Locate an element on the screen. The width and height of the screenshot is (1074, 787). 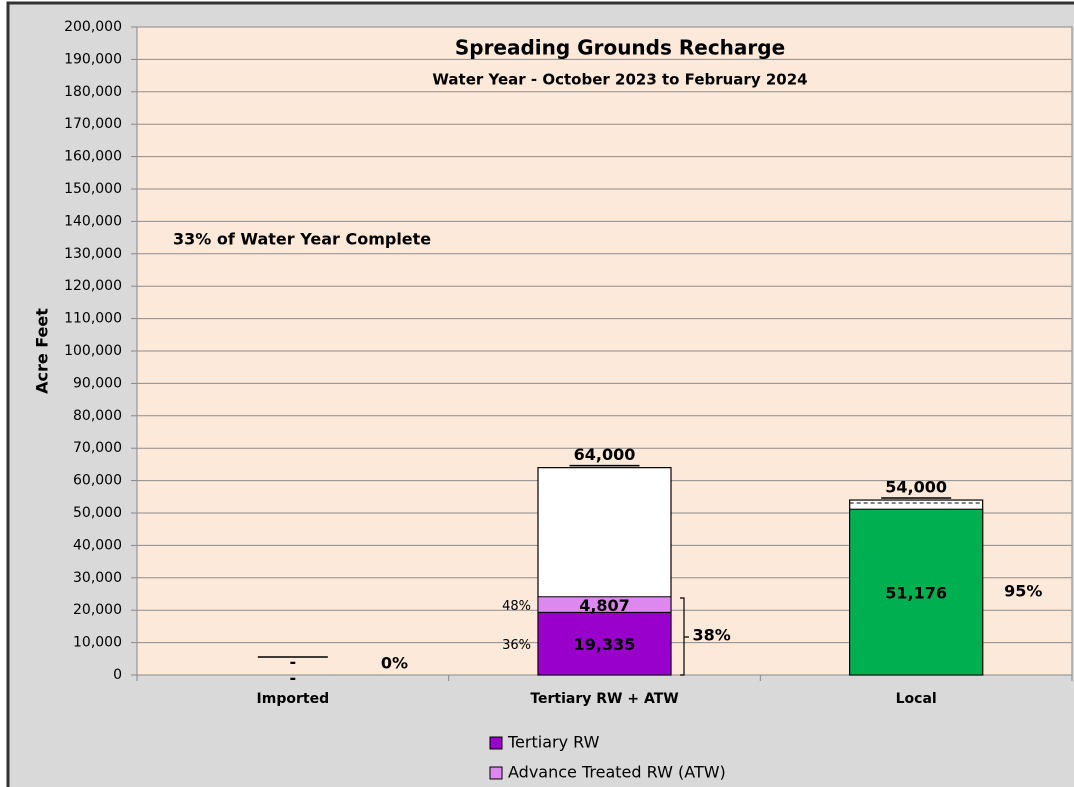
y-tick-label: 10,000 is located at coordinates (97, 643).